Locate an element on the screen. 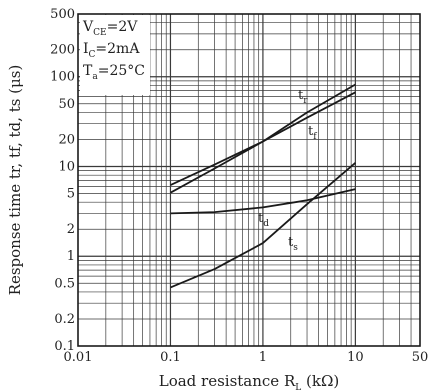 The height and width of the screenshot is (392, 430). x-axis-title: Load resistance RL (kΩ) is located at coordinates (249, 382).